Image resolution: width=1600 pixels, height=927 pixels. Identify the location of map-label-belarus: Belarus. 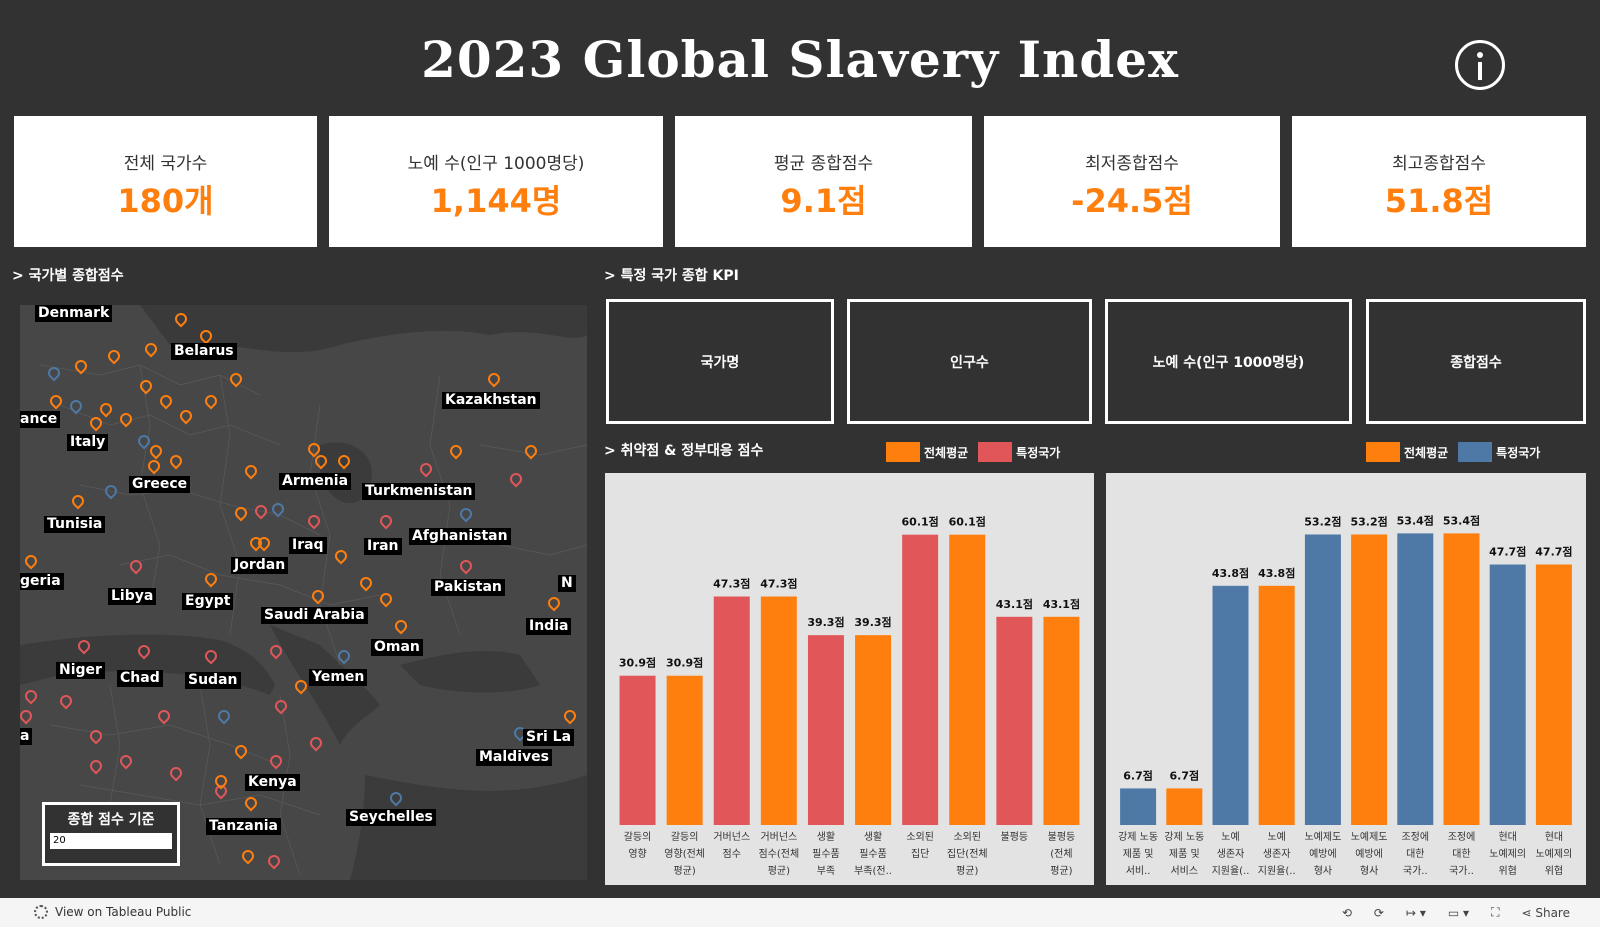
(204, 351).